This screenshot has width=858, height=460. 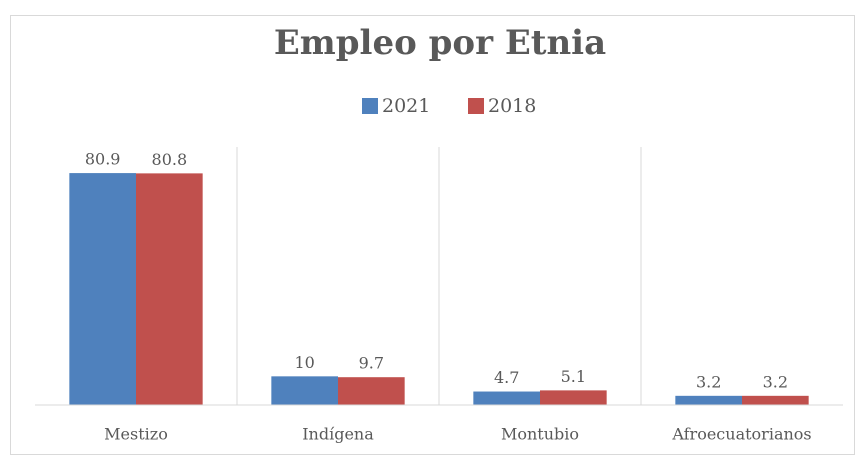 What do you see at coordinates (103, 159) in the screenshot?
I see `value-label: 80.9` at bounding box center [103, 159].